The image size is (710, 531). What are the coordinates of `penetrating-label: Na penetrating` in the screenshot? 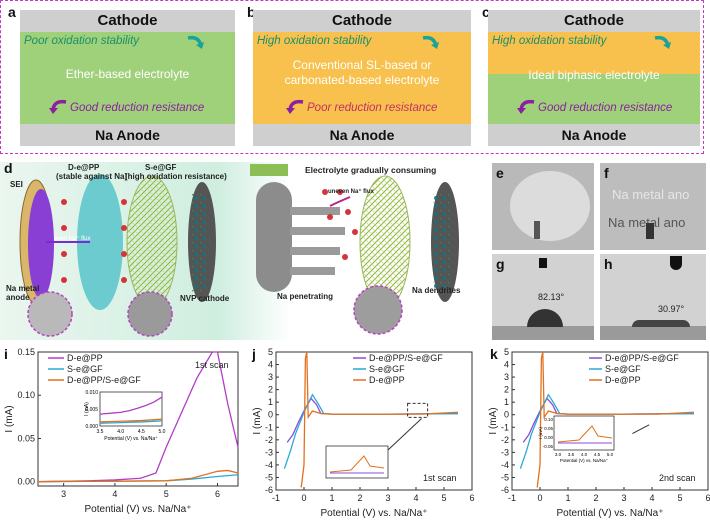 It's located at (305, 296).